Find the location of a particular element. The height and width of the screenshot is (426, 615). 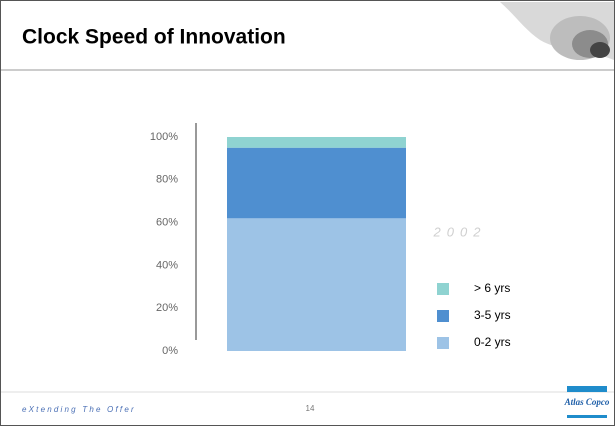

y-tick-label: 100% is located at coordinates (164, 137).